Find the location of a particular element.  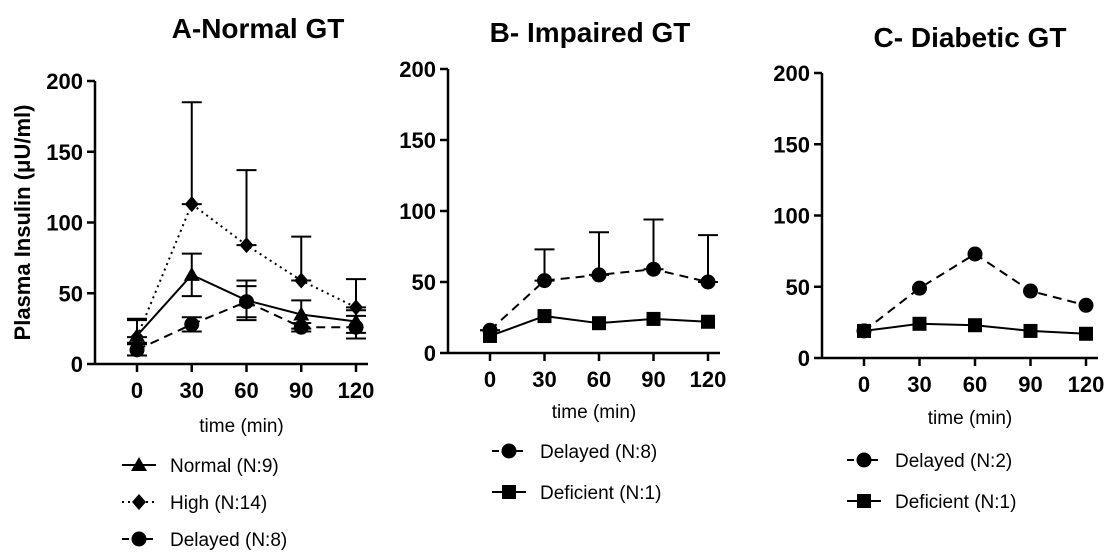

legend-entry: Delayed (N:2) is located at coordinates (929, 461).